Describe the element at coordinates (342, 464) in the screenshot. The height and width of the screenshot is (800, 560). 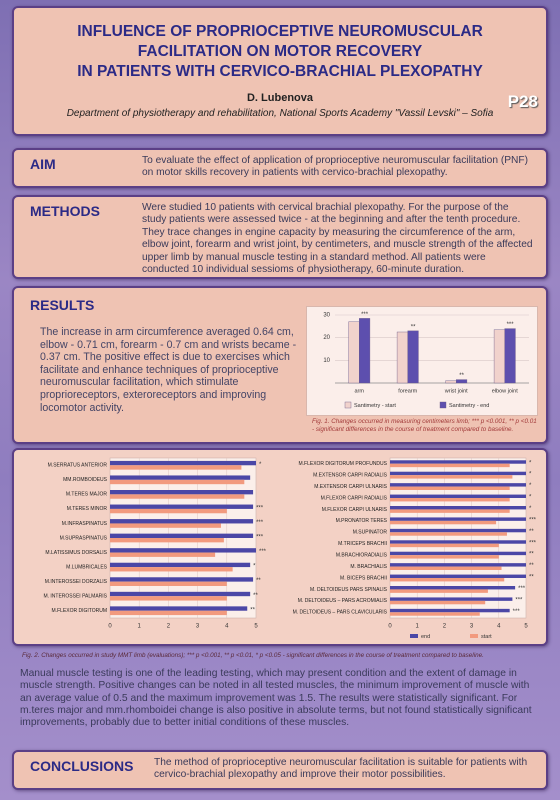
I see `y-tick-label: M.FLEXOR DIGITORUM PROFUNDUS` at that location.